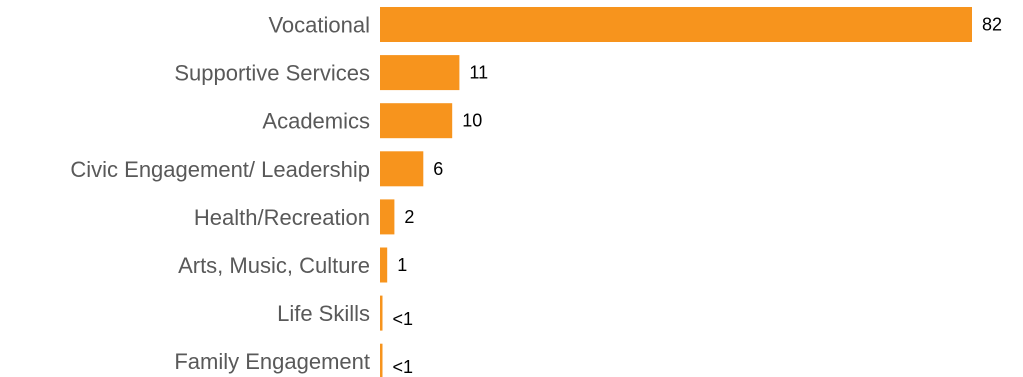 This screenshot has height=377, width=1023. Describe the element at coordinates (402, 265) in the screenshot. I see `value-label: 1` at that location.